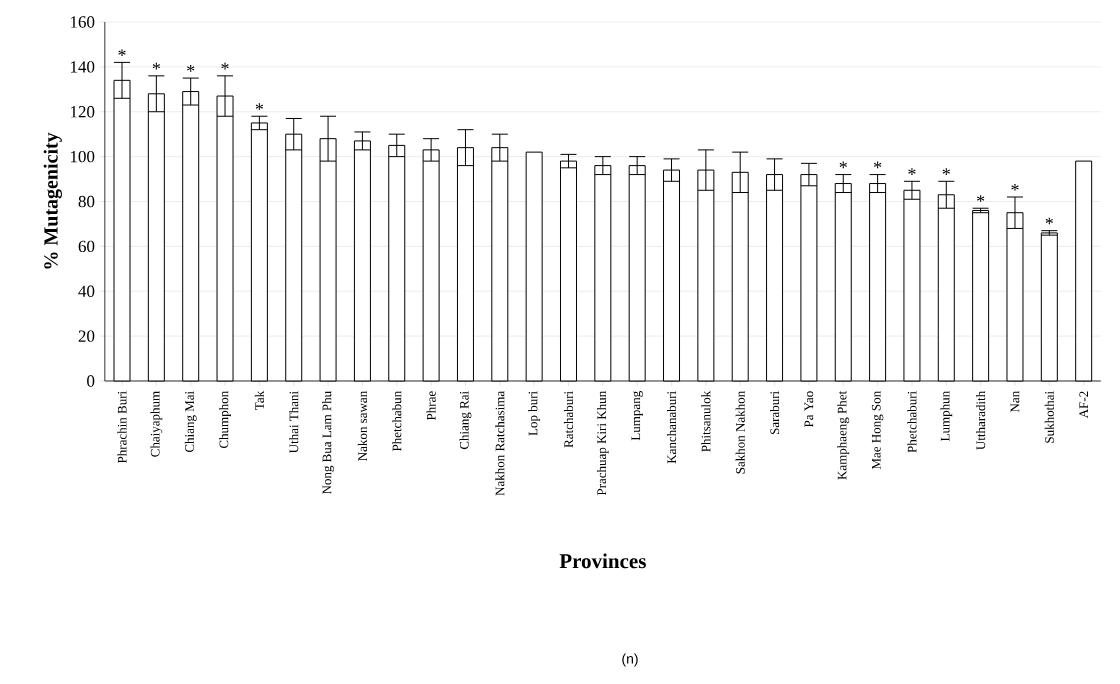 The height and width of the screenshot is (684, 1120). I want to click on x-tick-label: Kanchanaburi, so click(671, 427).